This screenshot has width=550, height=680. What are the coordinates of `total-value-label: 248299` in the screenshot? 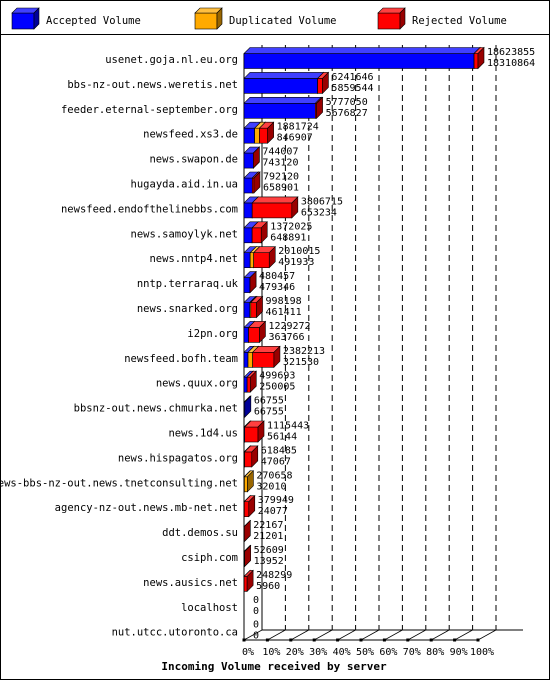 It's located at (274, 575).